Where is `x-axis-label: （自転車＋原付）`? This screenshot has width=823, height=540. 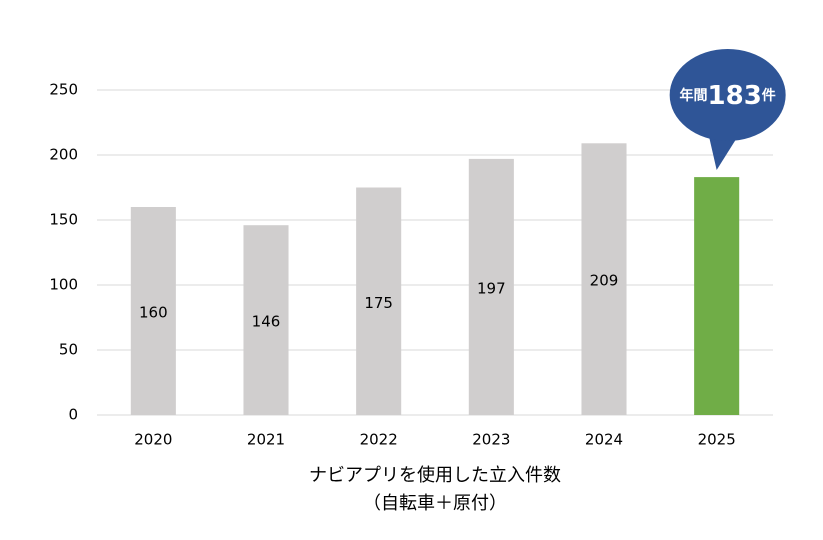 x-axis-label: （自転車＋原付） is located at coordinates (435, 503).